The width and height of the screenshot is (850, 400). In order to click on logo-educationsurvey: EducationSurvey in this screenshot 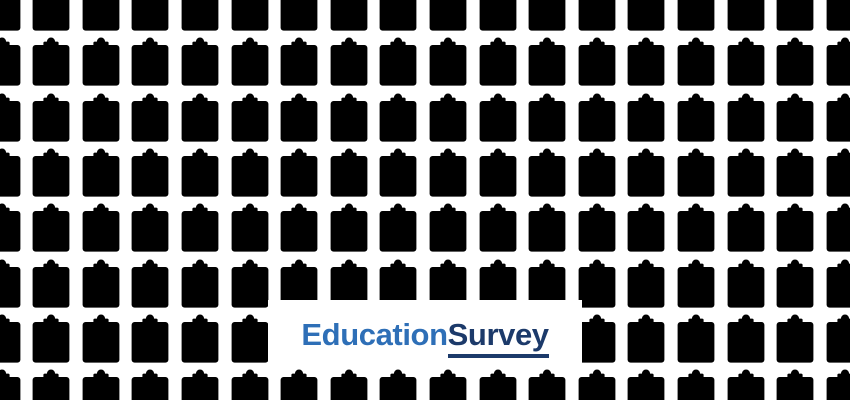, I will do `click(425, 337)`.